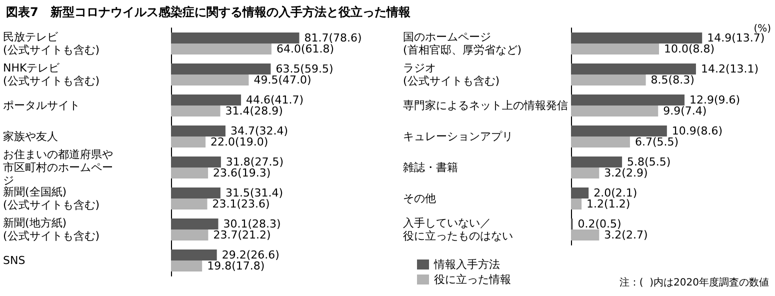 The image size is (775, 296). What do you see at coordinates (694, 282) in the screenshot?
I see `text: 注：( )内は2020年度調査の数値` at bounding box center [694, 282].